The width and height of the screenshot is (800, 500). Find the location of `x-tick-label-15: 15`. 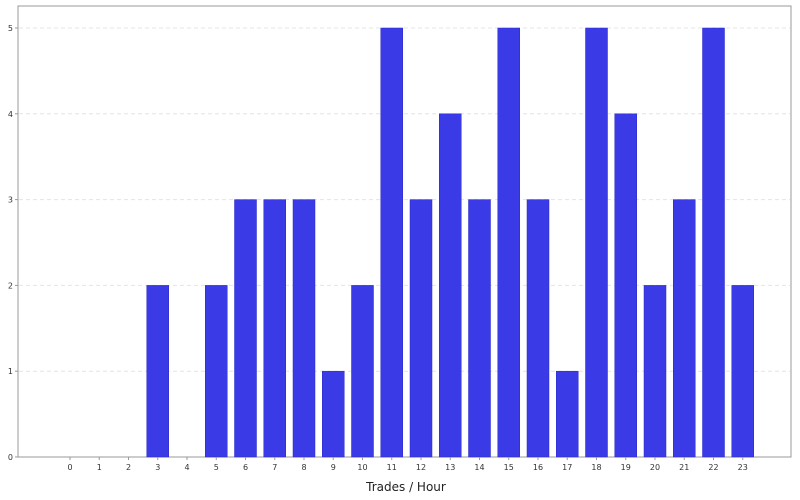

x-tick-label-15: 15 is located at coordinates (509, 467).